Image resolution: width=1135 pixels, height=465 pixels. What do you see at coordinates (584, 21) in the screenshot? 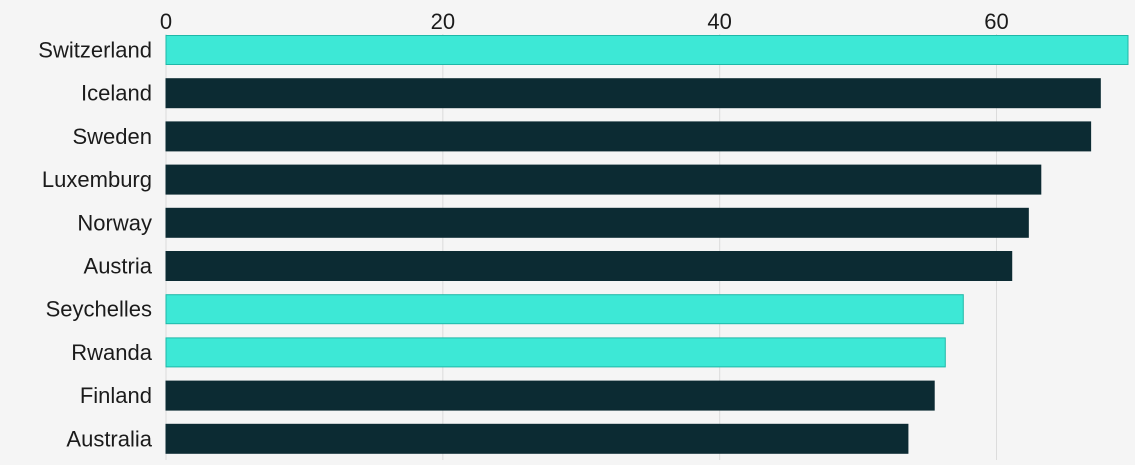
I see `x-axis-ticks: 0 20 40 60` at bounding box center [584, 21].